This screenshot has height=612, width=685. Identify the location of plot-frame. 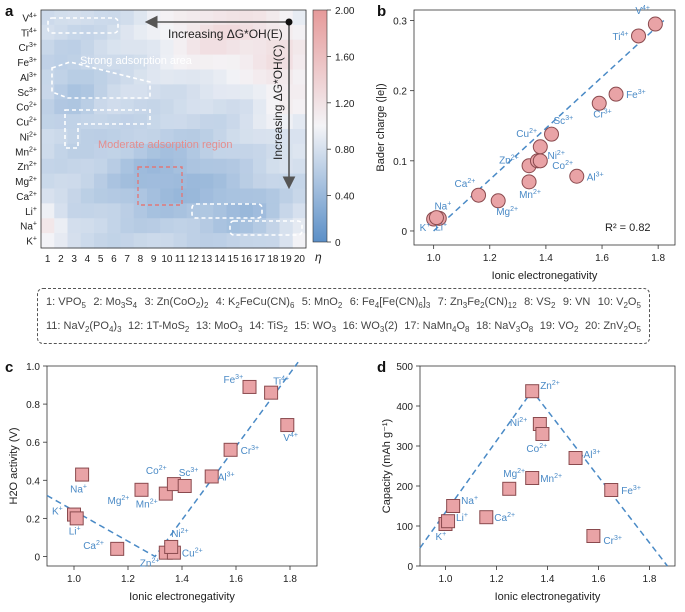
(547, 466).